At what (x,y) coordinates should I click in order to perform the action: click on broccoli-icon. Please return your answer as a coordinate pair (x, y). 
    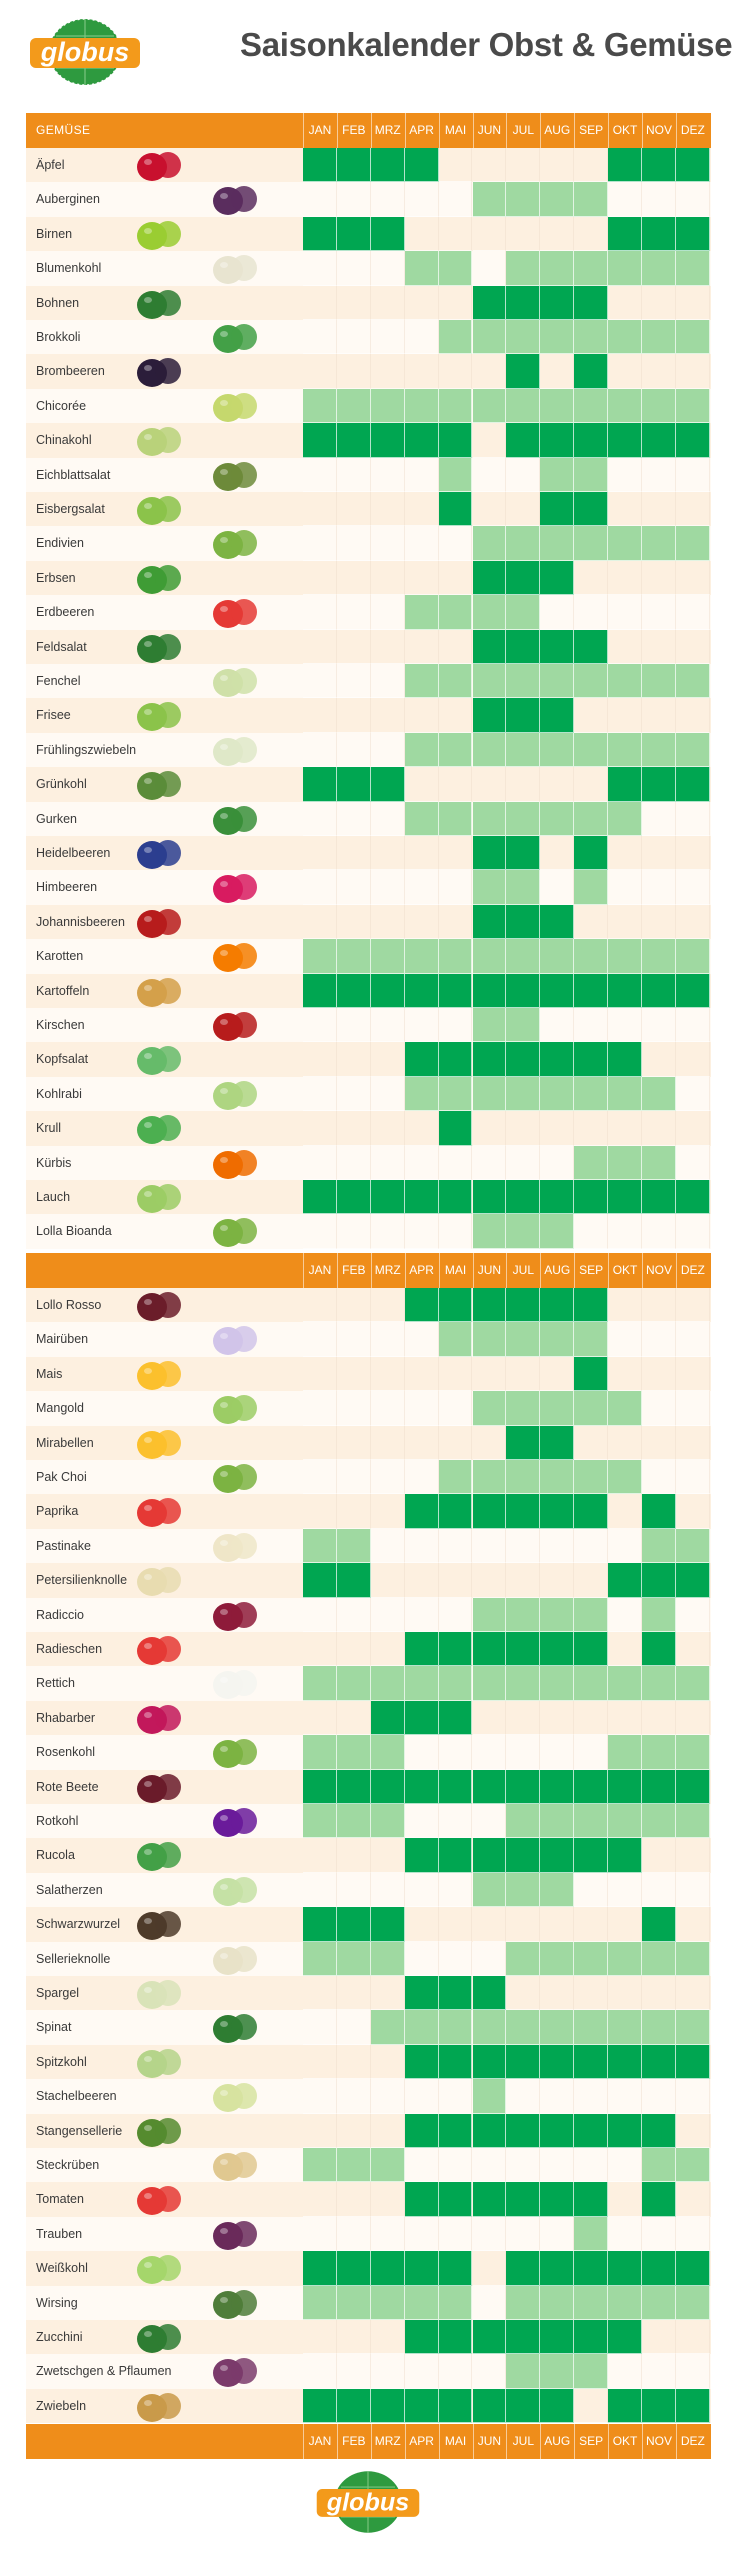
    Looking at the image, I should click on (235, 338).